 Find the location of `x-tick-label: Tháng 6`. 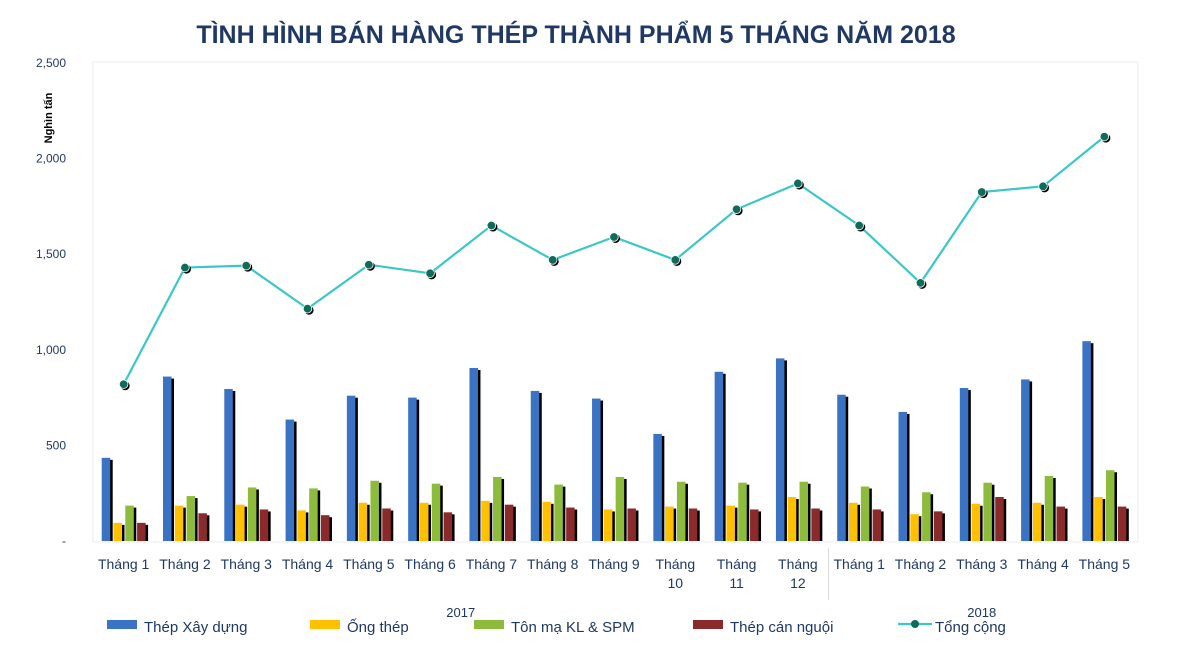

x-tick-label: Tháng 6 is located at coordinates (430, 564).